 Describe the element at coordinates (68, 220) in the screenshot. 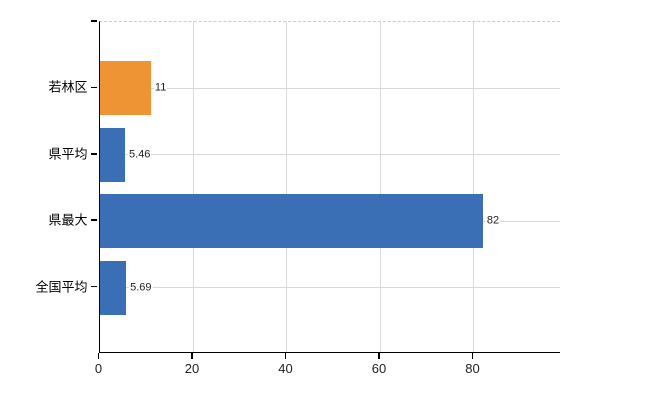

I see `category-label: 県最大` at that location.